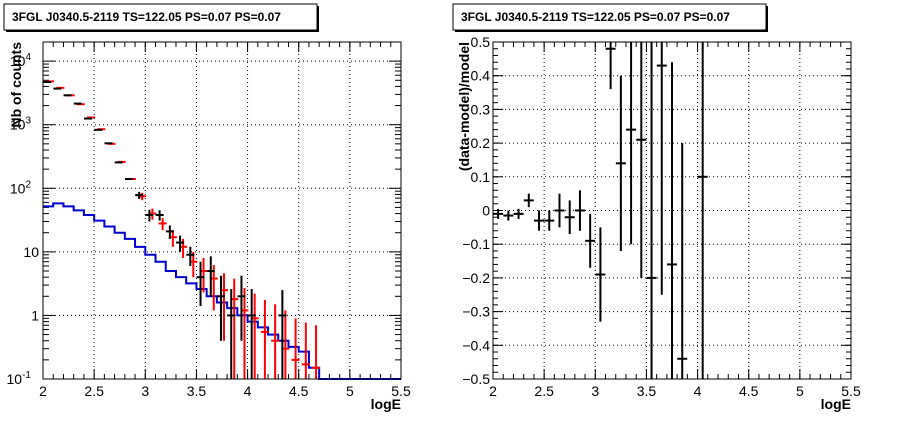 The image size is (898, 421). I want to click on left-y-axis-label: Nb of counts, so click(16, 85).